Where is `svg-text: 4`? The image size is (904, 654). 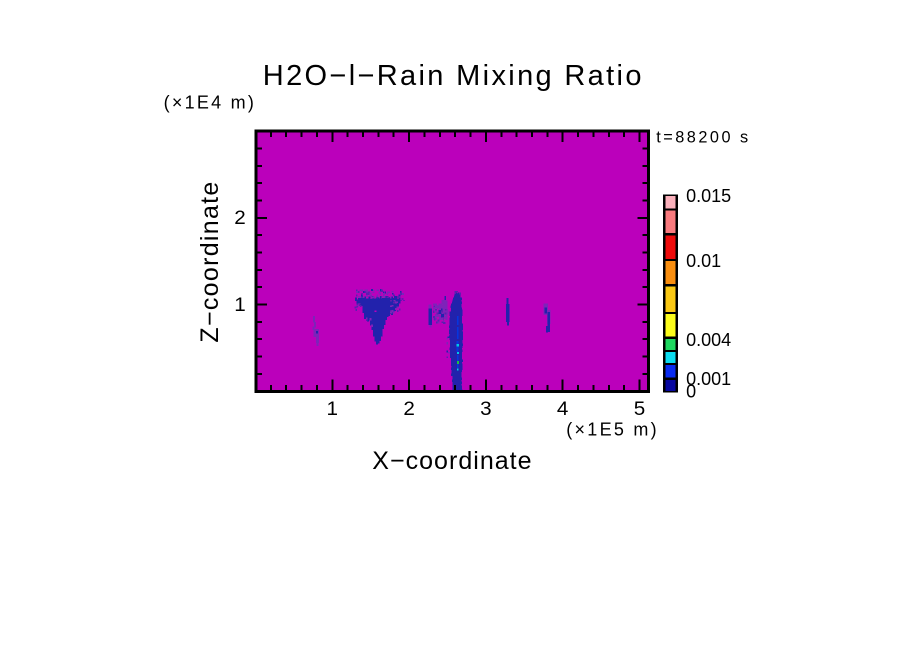 svg-text: 4 is located at coordinates (563, 409).